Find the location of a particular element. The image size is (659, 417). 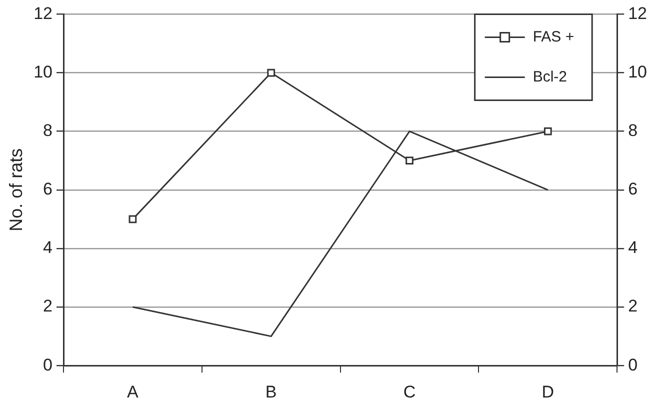

y-tick-label: 0 is located at coordinates (48, 364).